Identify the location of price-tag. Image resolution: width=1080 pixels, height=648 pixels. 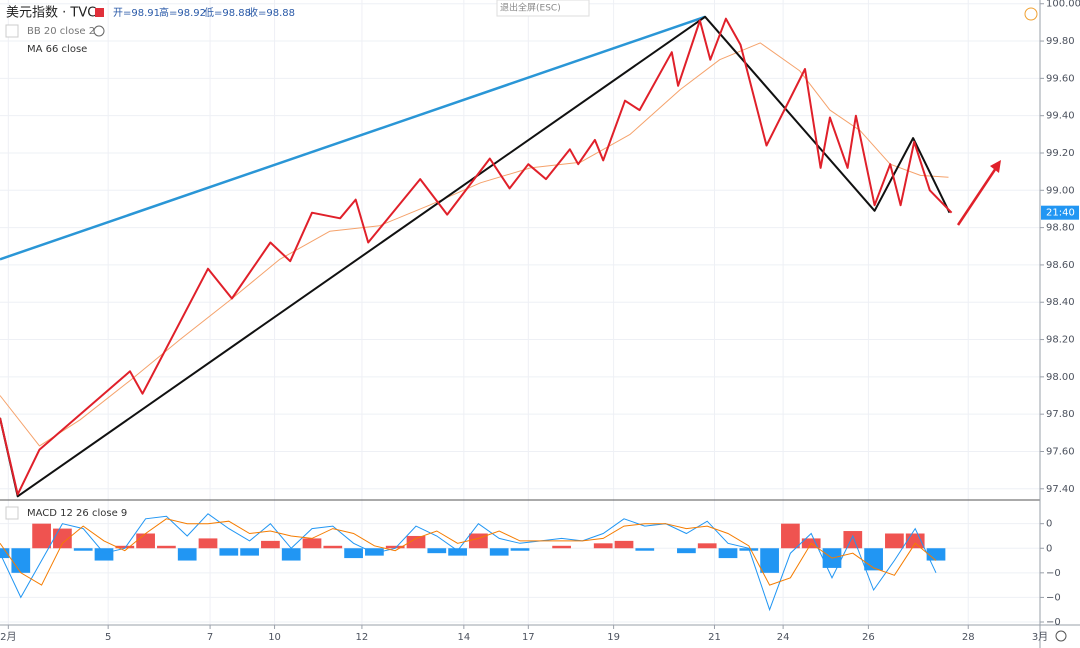
(1060, 212).